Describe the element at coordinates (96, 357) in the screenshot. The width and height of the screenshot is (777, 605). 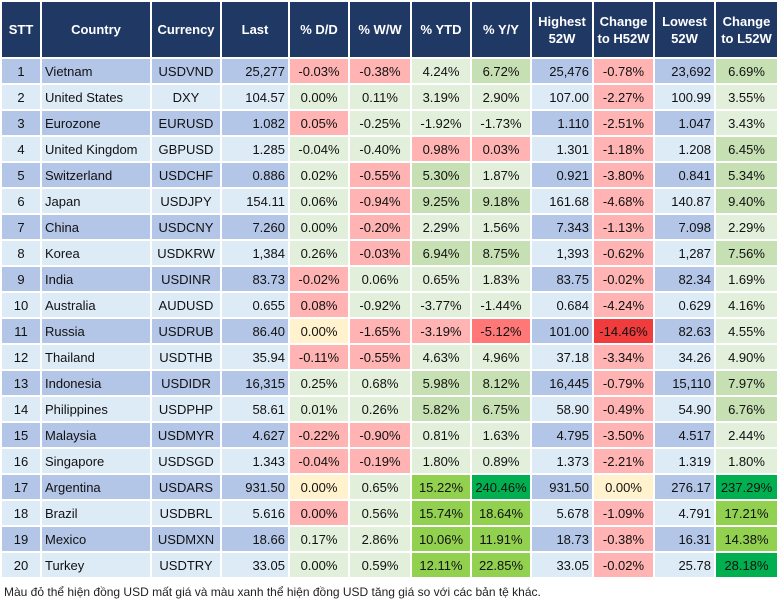
I see `cell-country: Thailand` at that location.